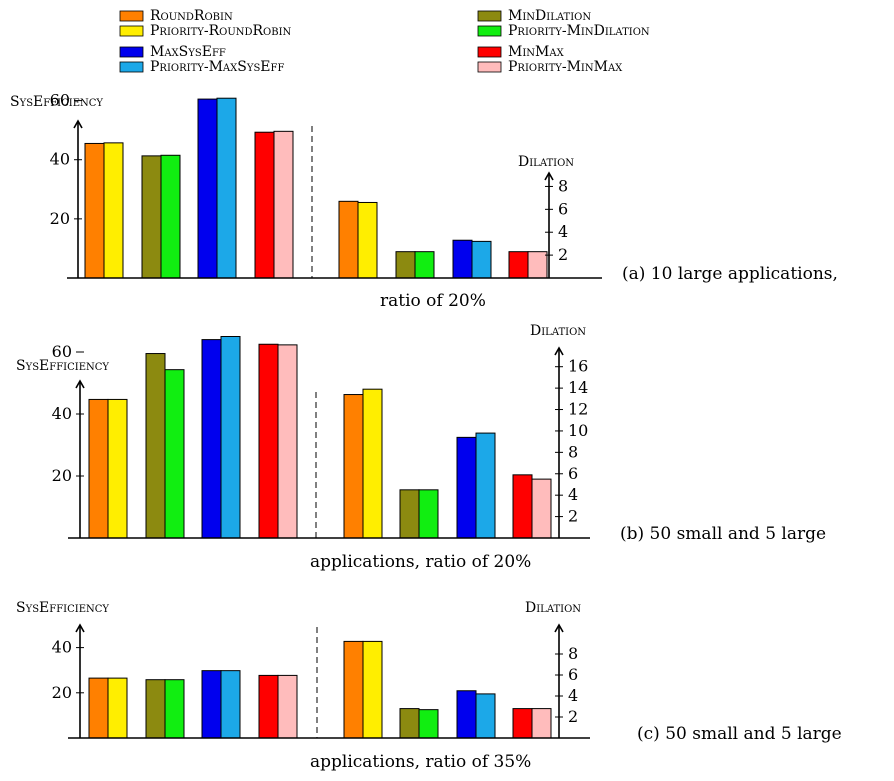 The height and width of the screenshot is (781, 894). I want to click on caption-bottom: ratio of 20%, so click(433, 301).